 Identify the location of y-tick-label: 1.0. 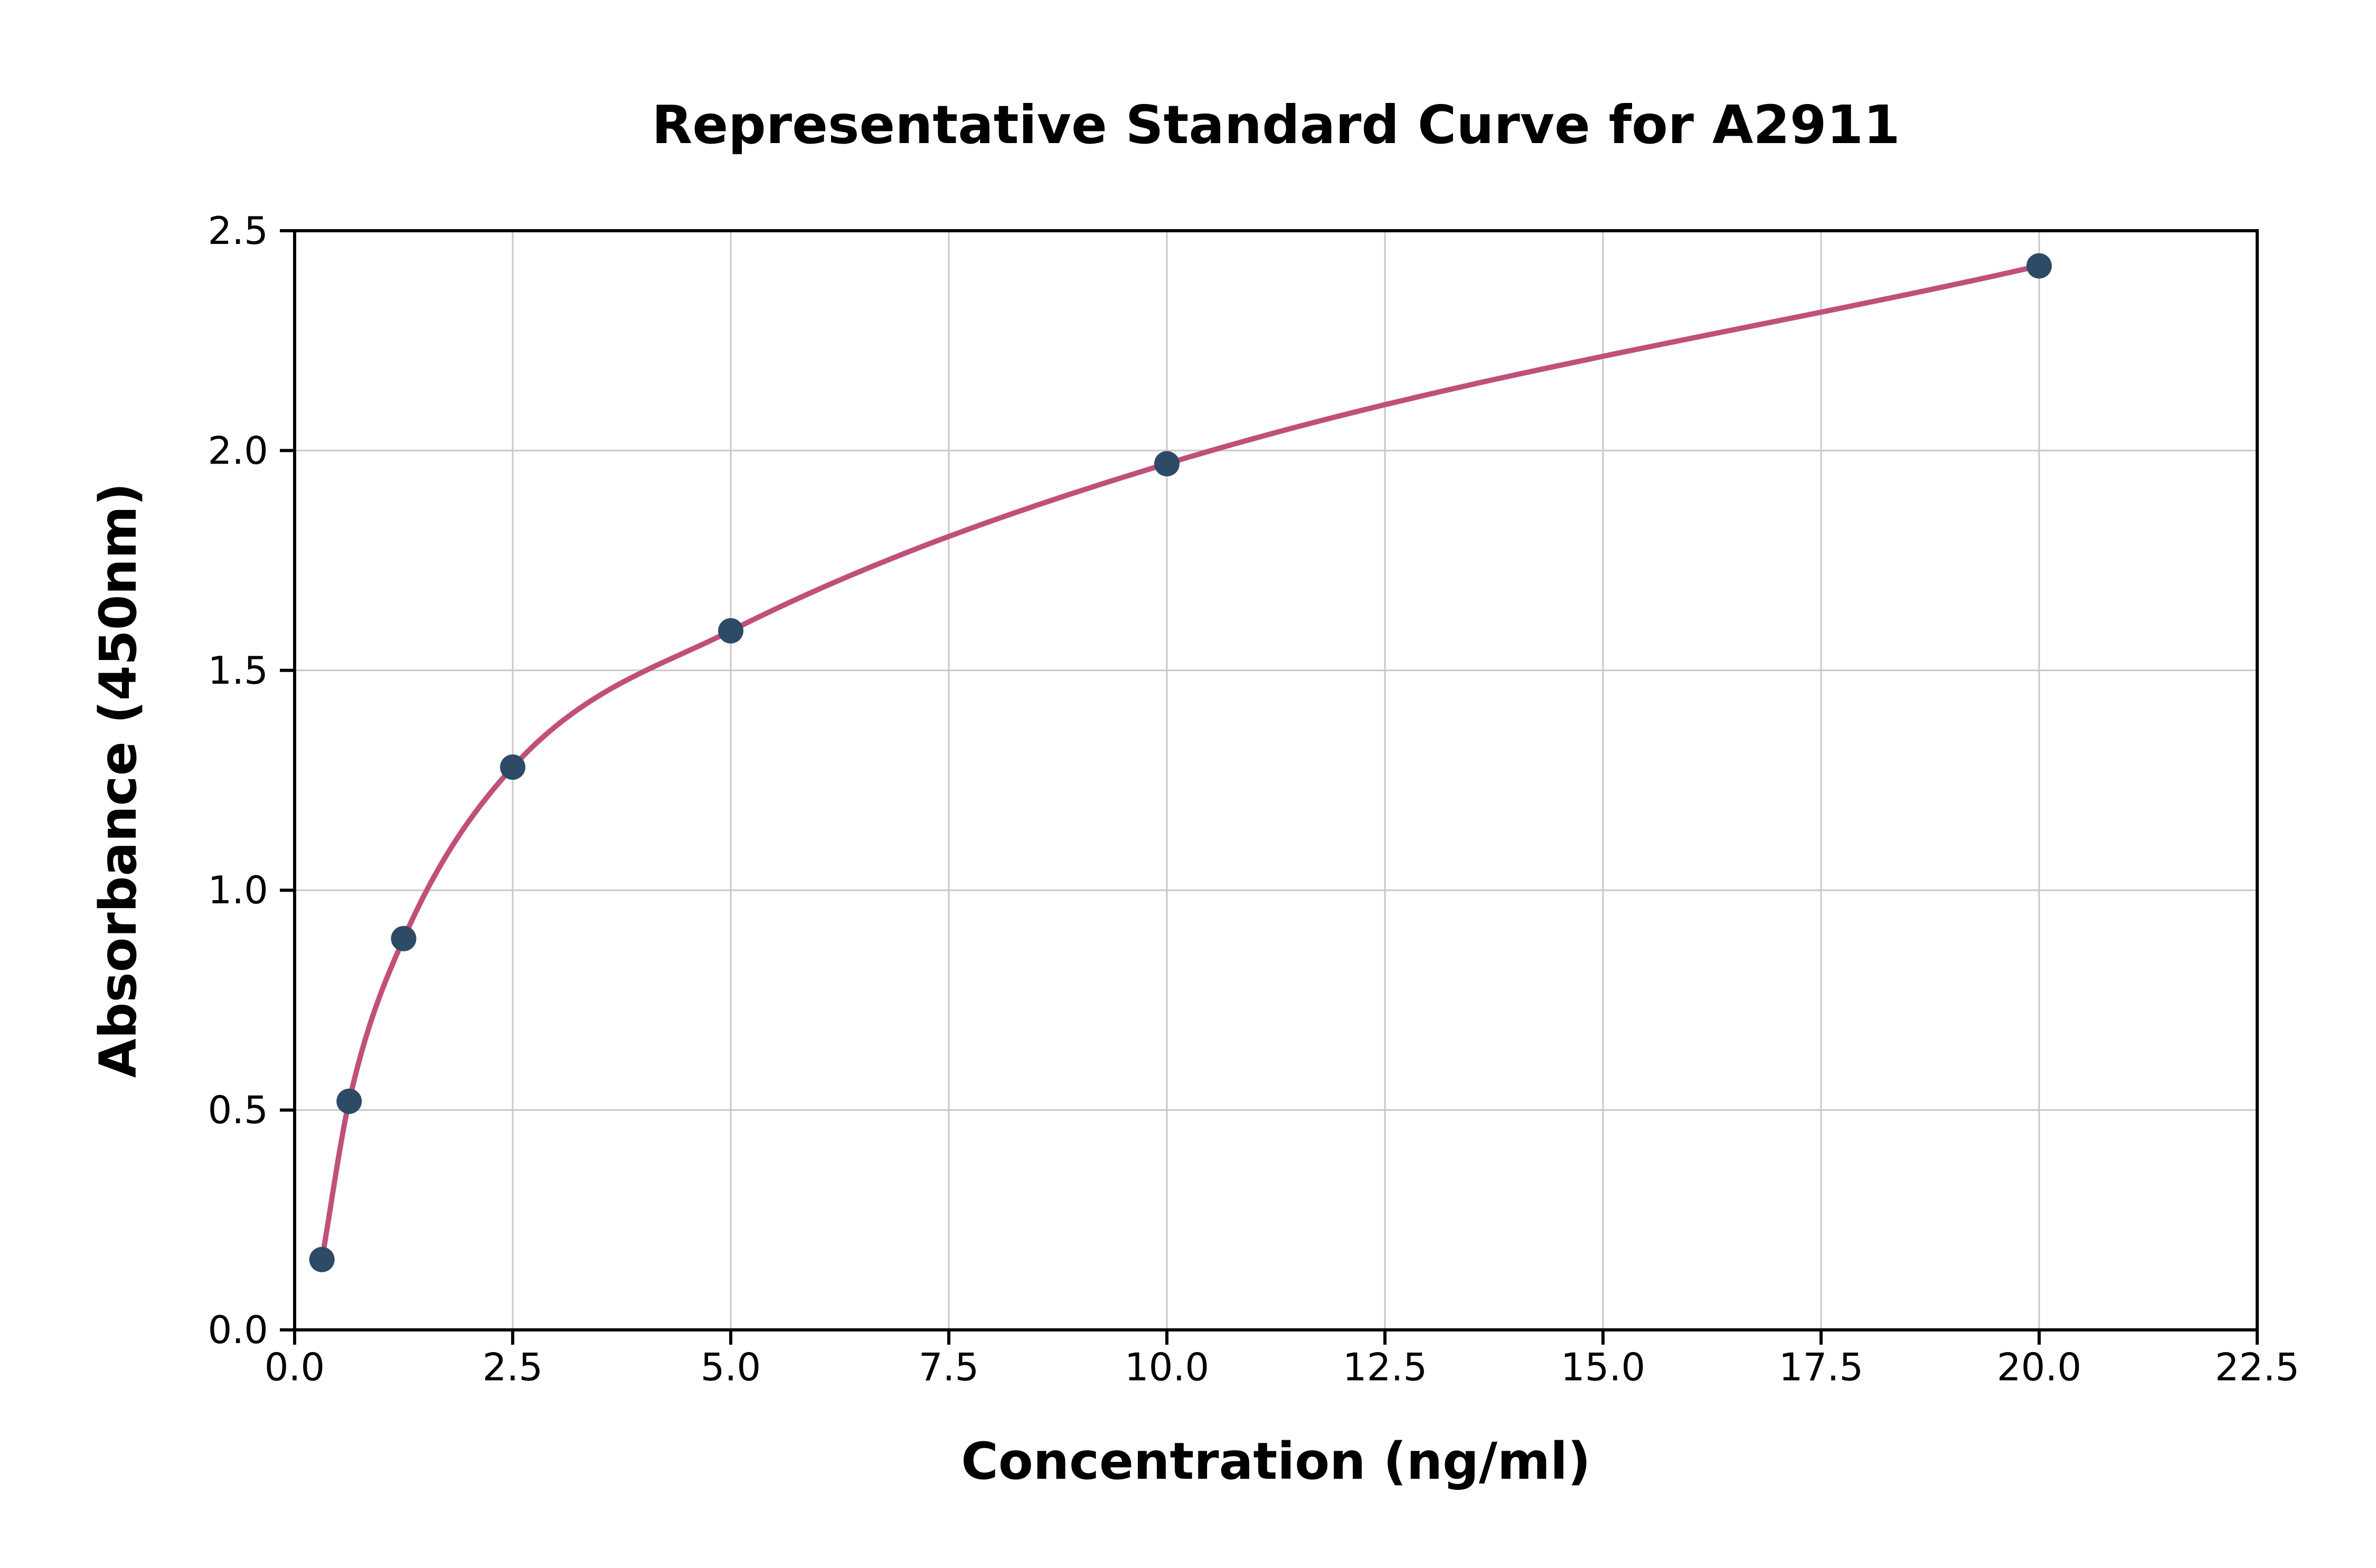
(238, 890).